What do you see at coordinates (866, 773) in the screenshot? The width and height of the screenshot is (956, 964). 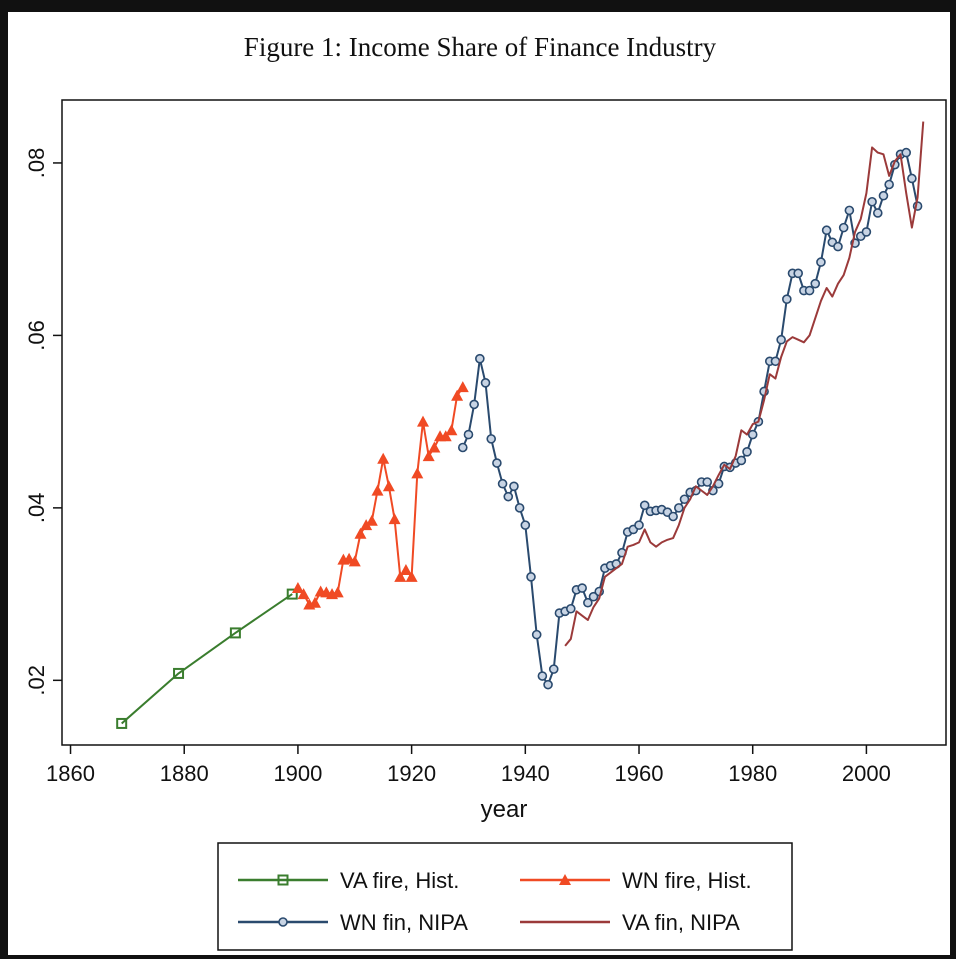 I see `x-tick-label: 2000` at bounding box center [866, 773].